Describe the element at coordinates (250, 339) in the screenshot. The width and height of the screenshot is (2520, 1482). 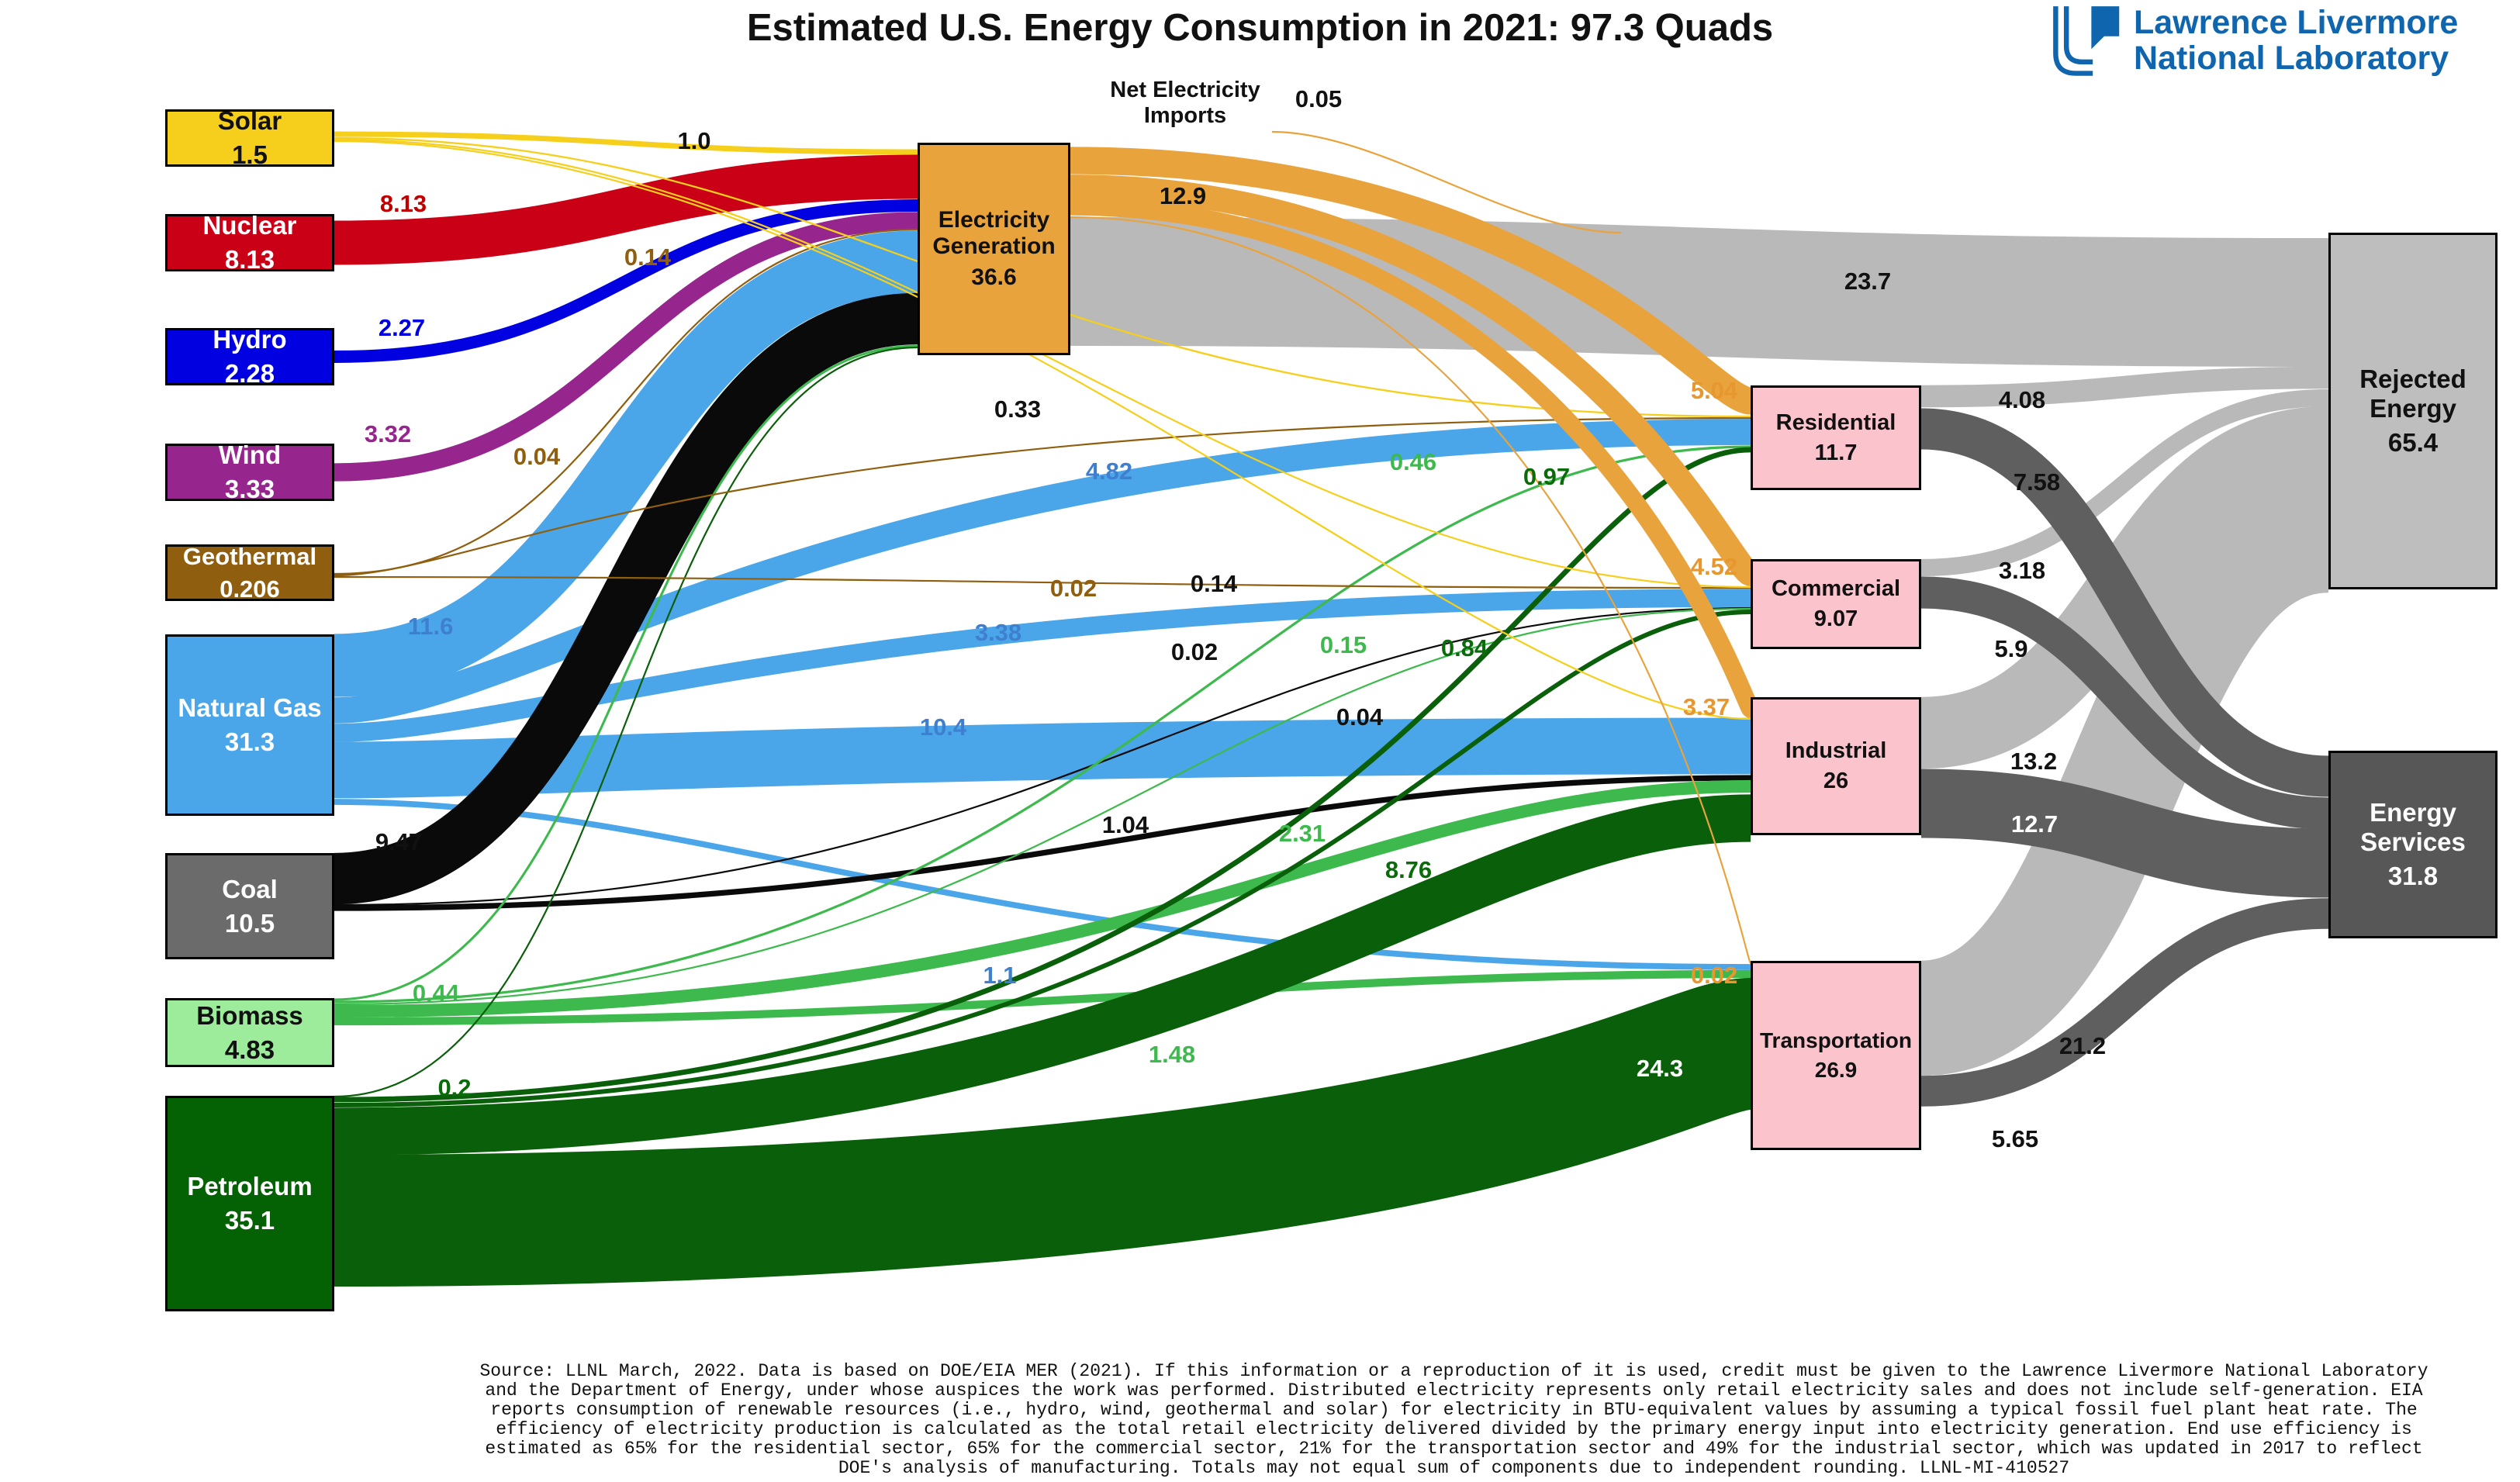
I see `node-hydro-label: Hydro` at that location.